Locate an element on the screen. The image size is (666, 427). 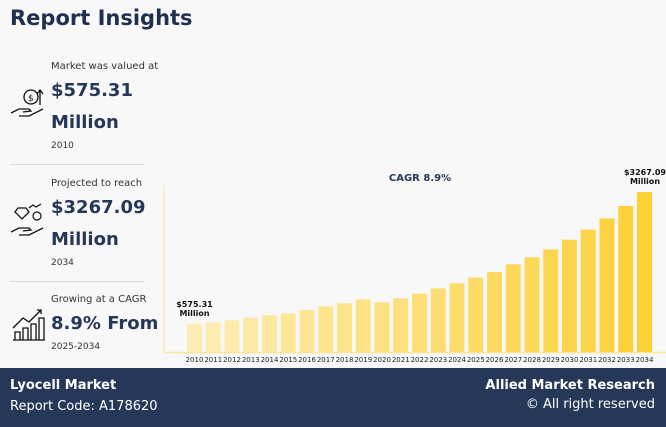
x-tick-label: 2016 is located at coordinates (307, 360).